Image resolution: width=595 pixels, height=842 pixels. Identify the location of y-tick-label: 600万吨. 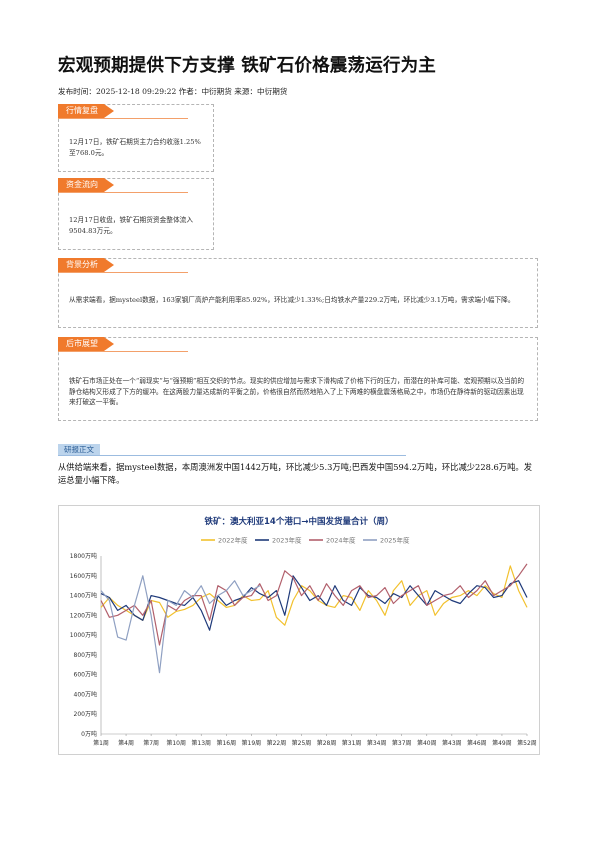
(85, 675).